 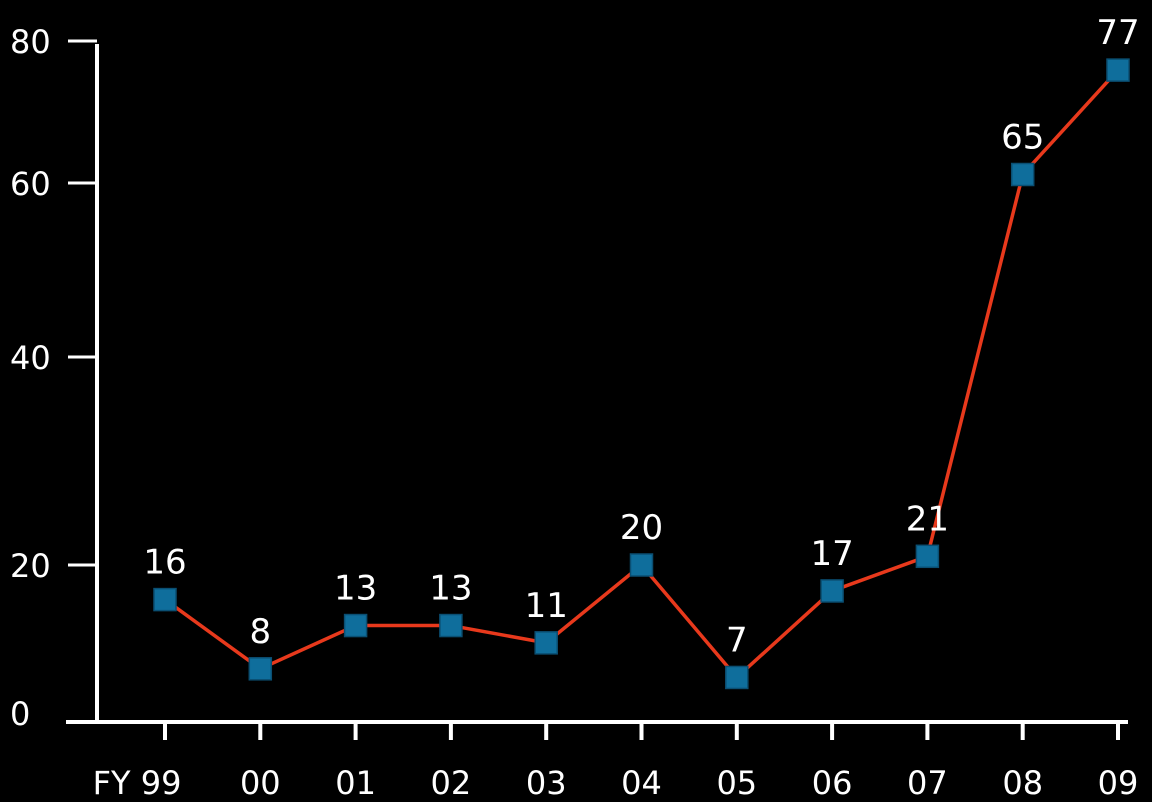 What do you see at coordinates (832, 783) in the screenshot?
I see `x-tick-label: 06` at bounding box center [832, 783].